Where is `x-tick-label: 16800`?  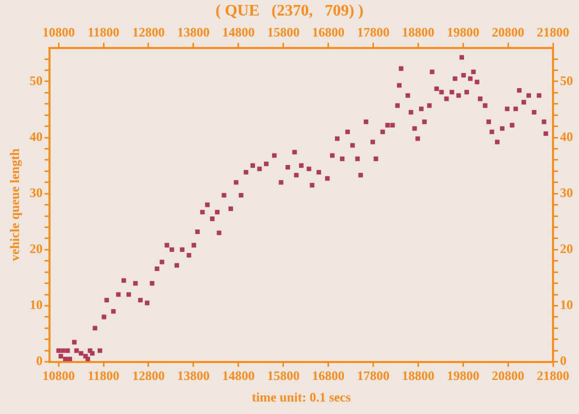
x-tick-label: 16800 is located at coordinates (328, 375).